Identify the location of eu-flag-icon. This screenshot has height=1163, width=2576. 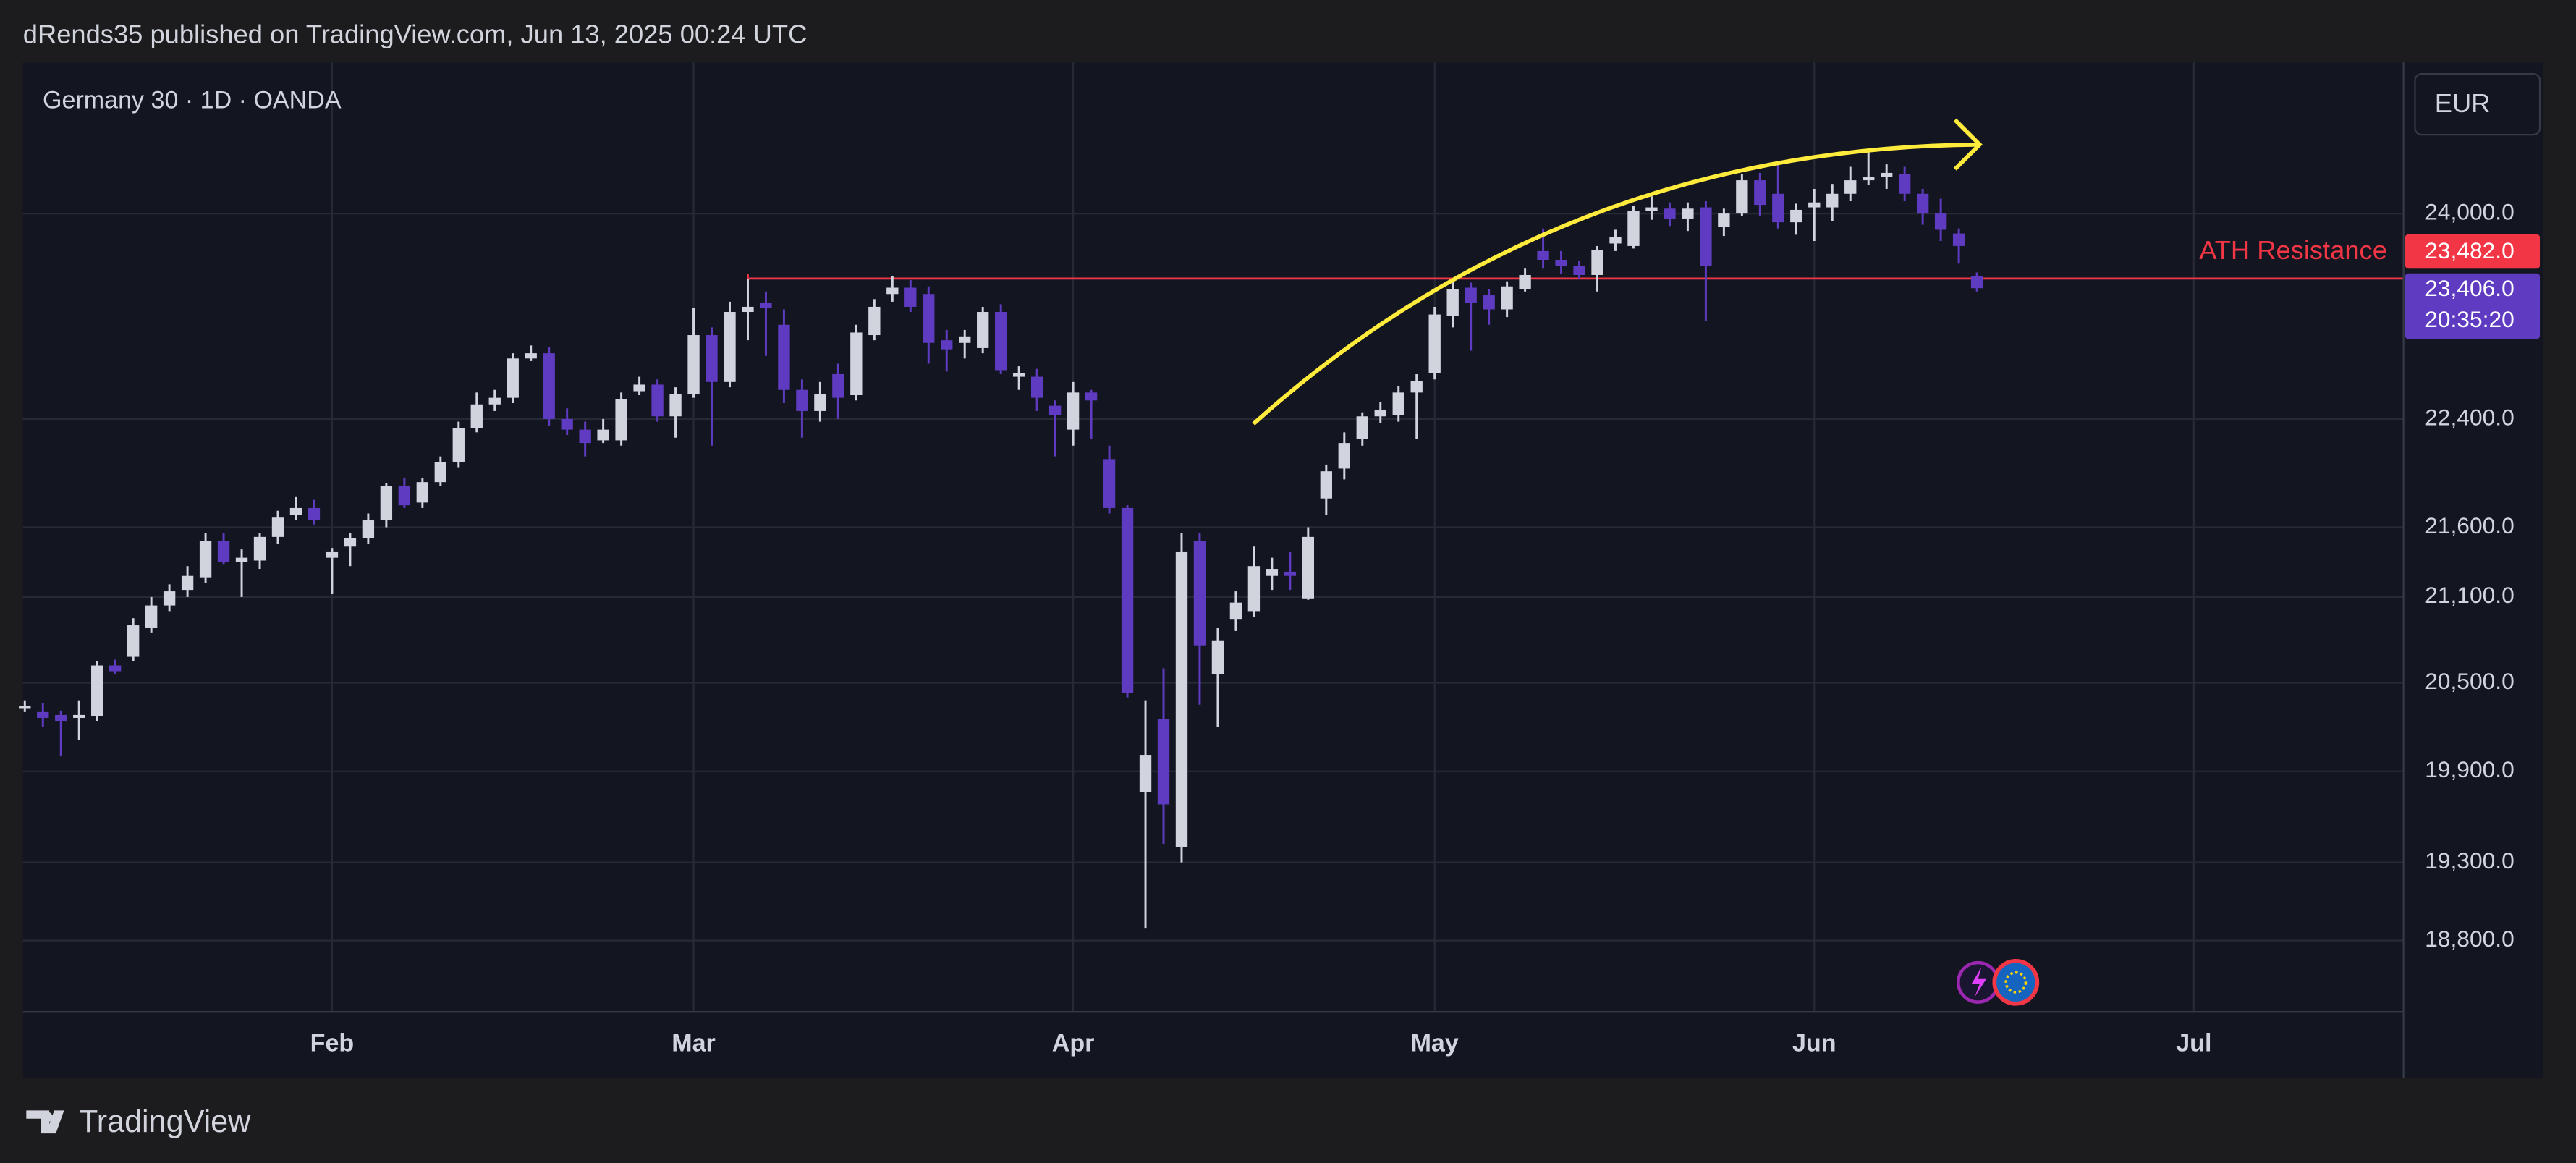
(2016, 982).